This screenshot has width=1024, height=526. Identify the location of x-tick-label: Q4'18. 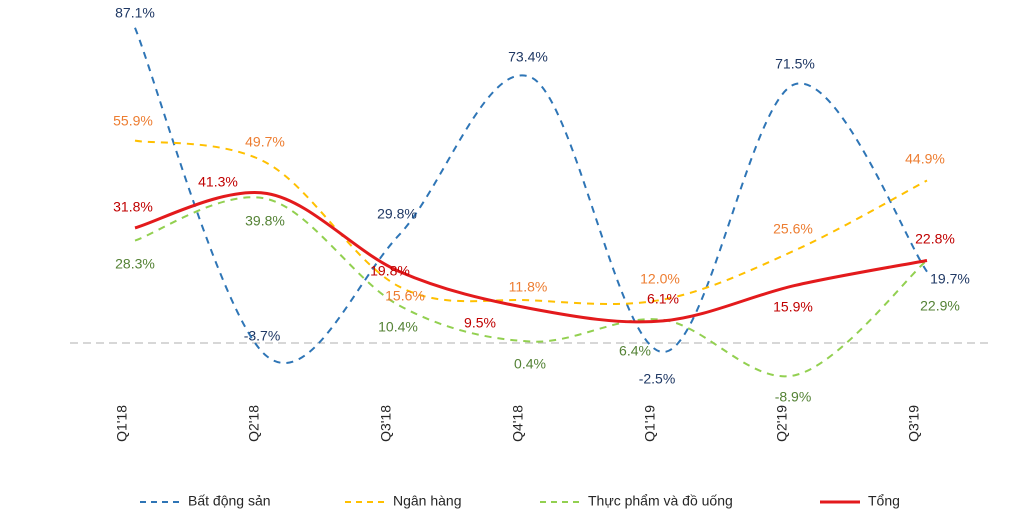
(518, 423).